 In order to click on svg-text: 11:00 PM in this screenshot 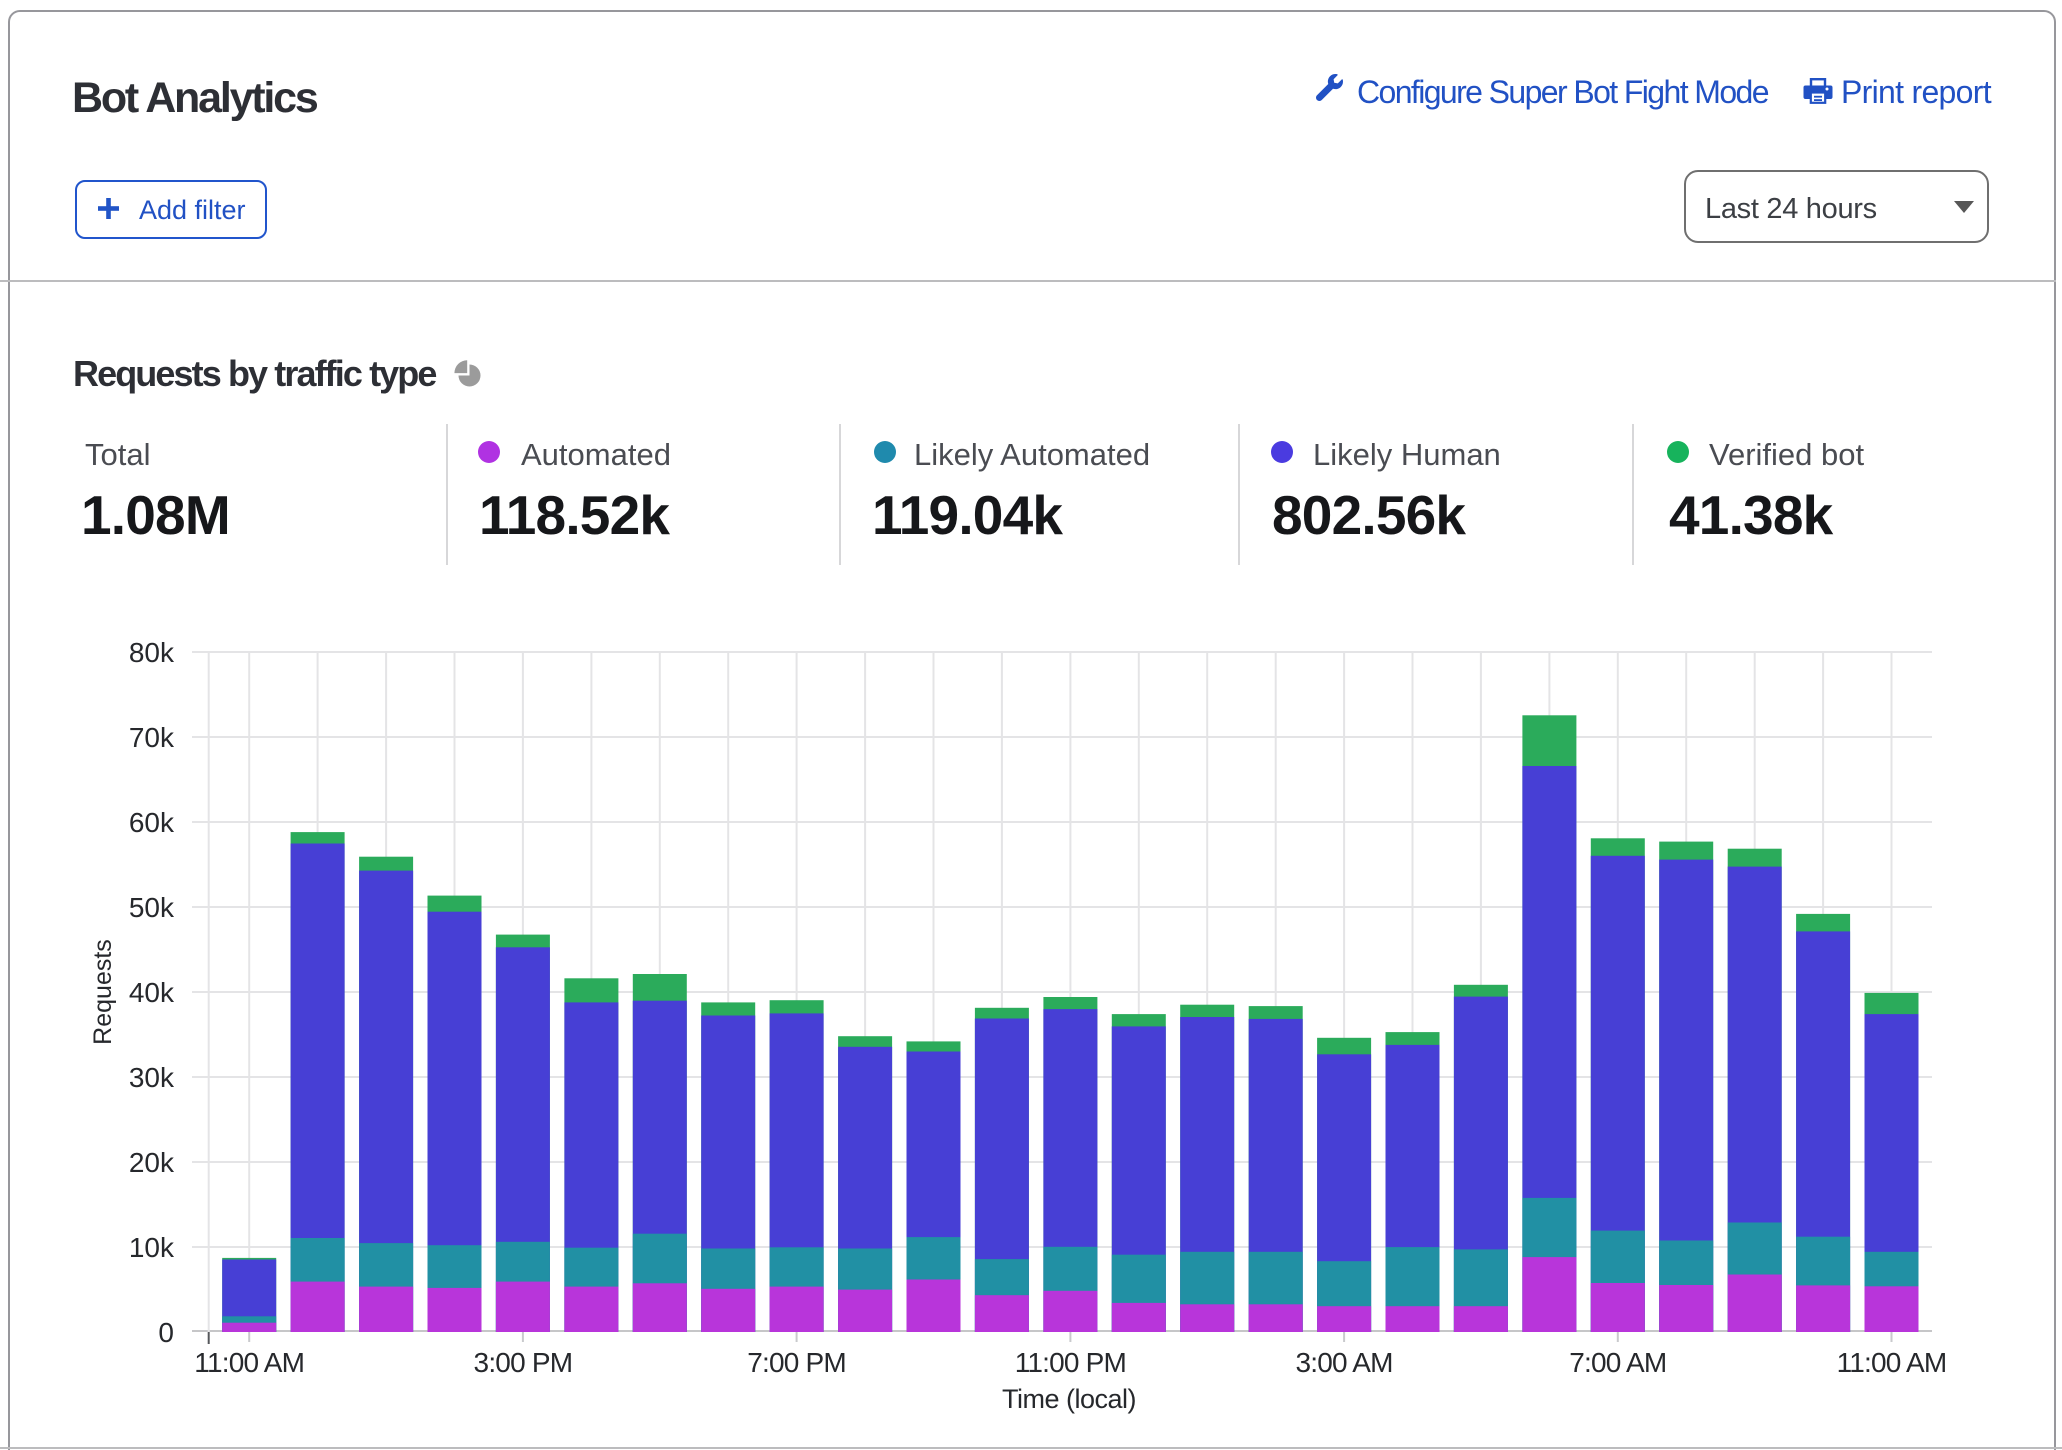, I will do `click(1070, 1362)`.